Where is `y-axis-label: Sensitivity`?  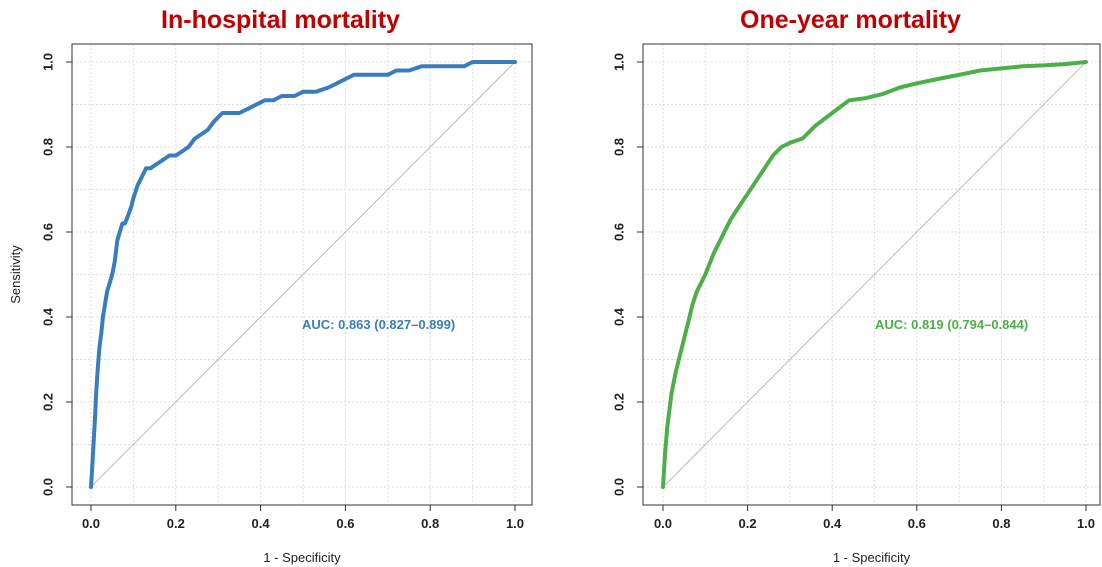 y-axis-label: Sensitivity is located at coordinates (15, 274).